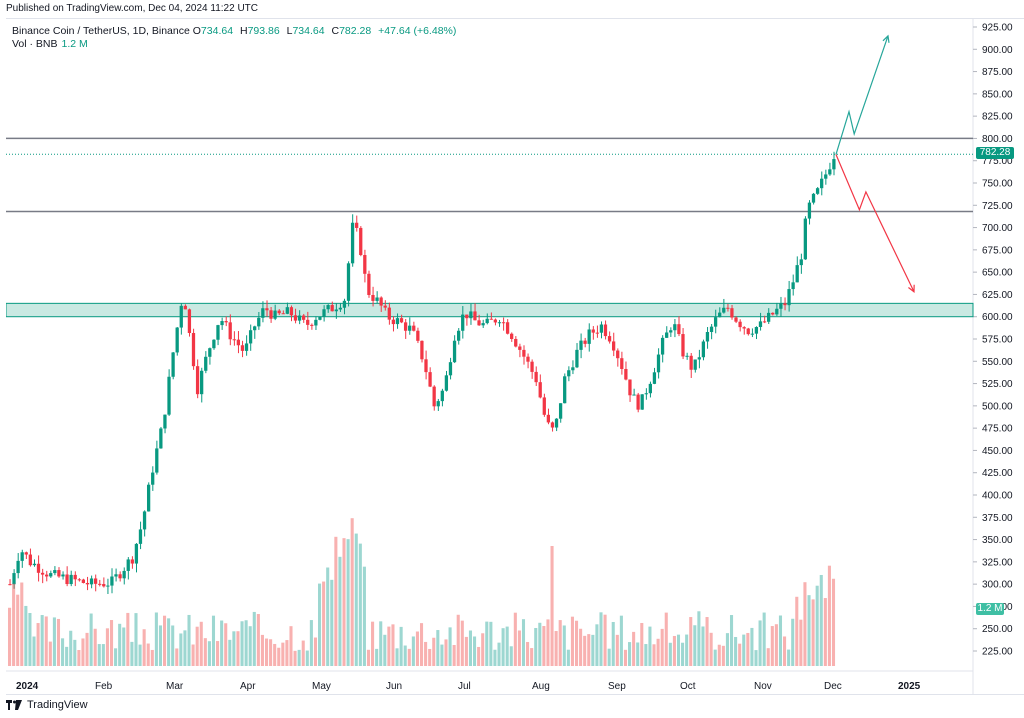 The image size is (1024, 718). What do you see at coordinates (196, 31) in the screenshot?
I see `legend-open-label: O` at bounding box center [196, 31].